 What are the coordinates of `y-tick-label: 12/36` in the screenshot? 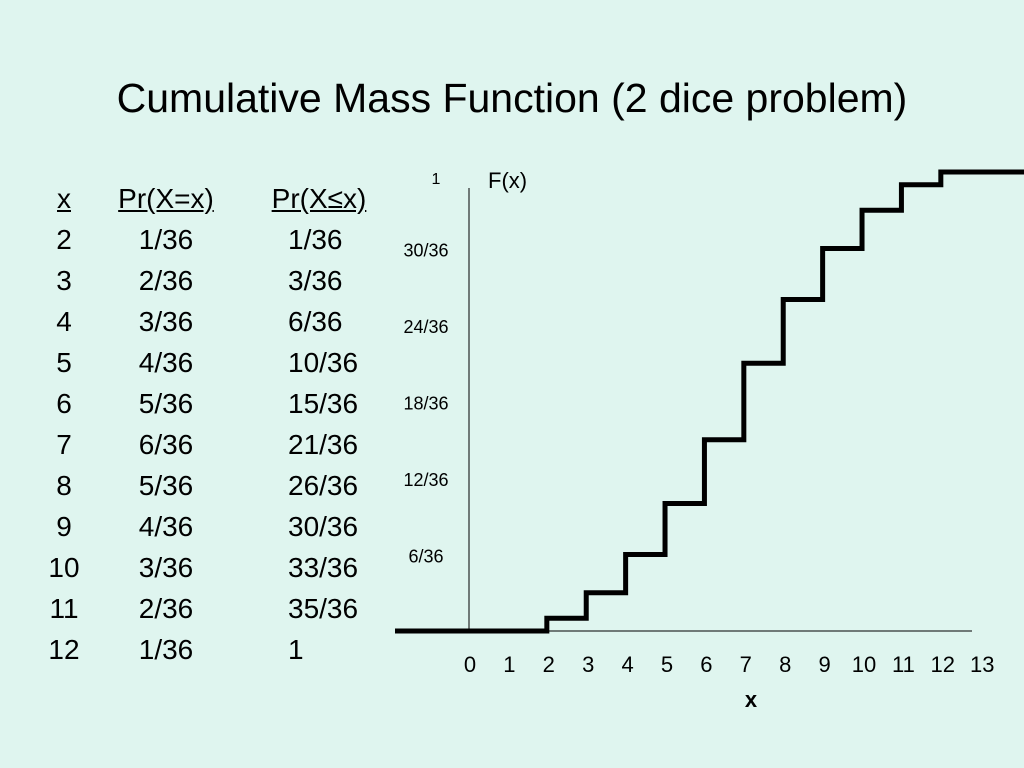 It's located at (425, 480).